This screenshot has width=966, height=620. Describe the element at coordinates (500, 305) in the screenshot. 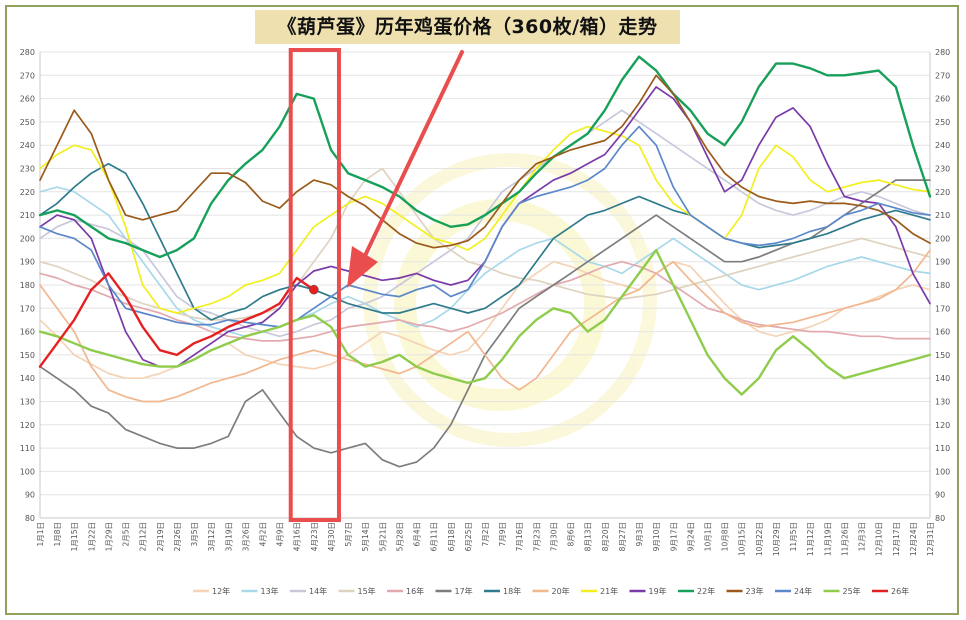

I see `watermark-ring-inner` at that location.